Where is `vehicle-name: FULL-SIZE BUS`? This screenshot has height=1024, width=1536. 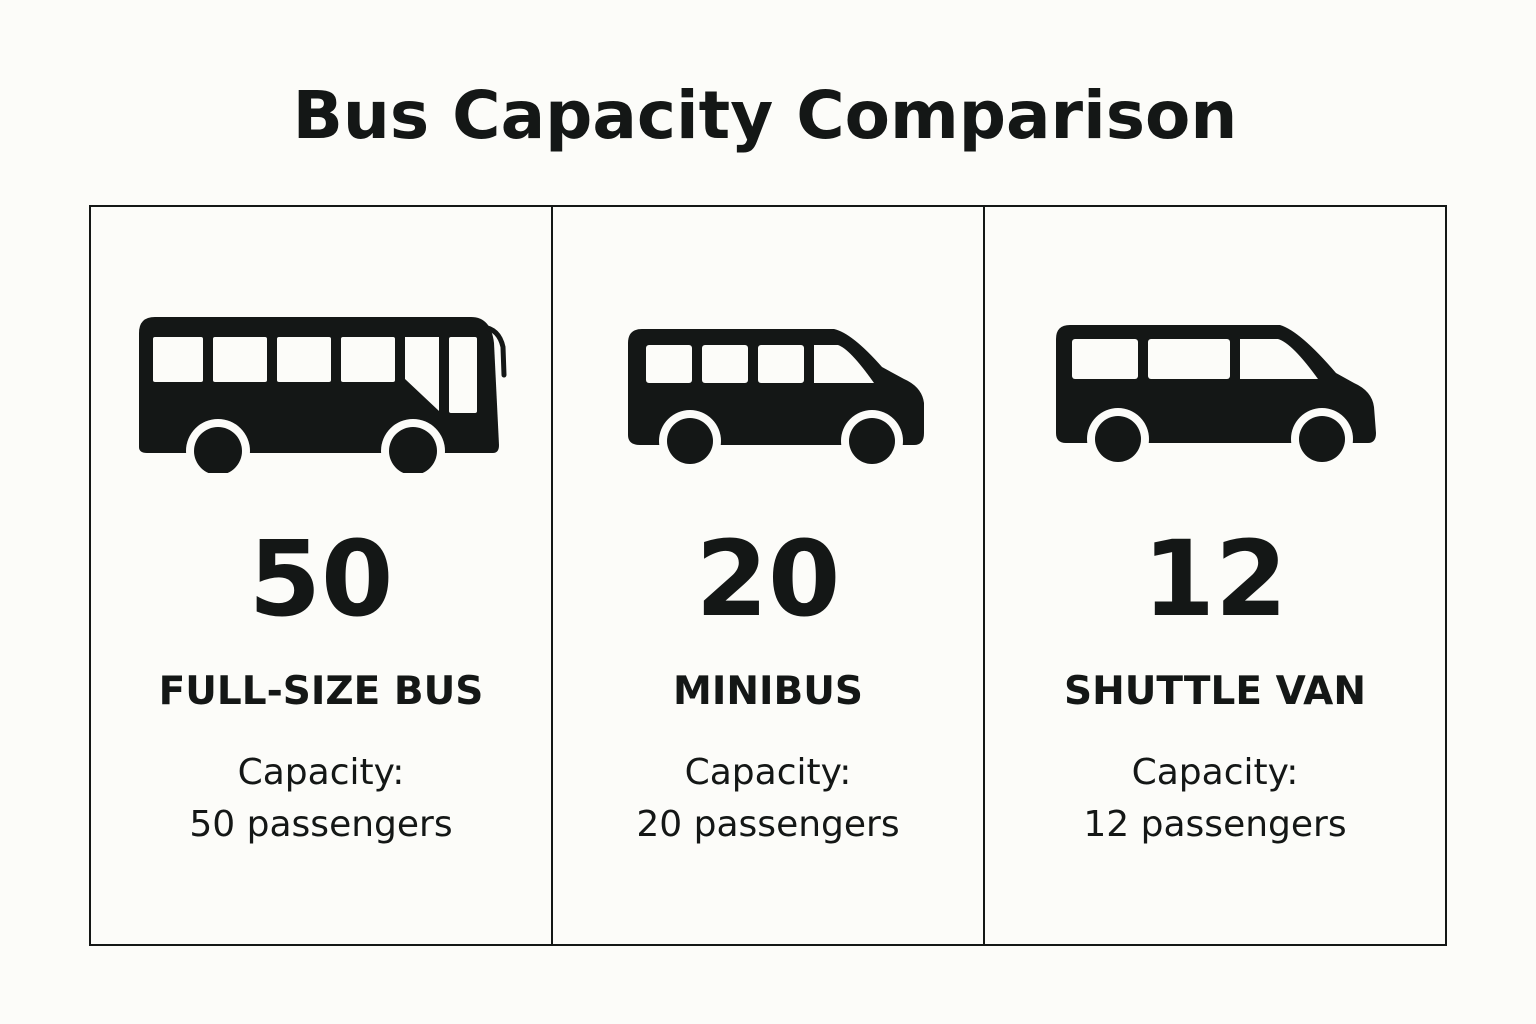 vehicle-name: FULL-SIZE BUS is located at coordinates (321, 691).